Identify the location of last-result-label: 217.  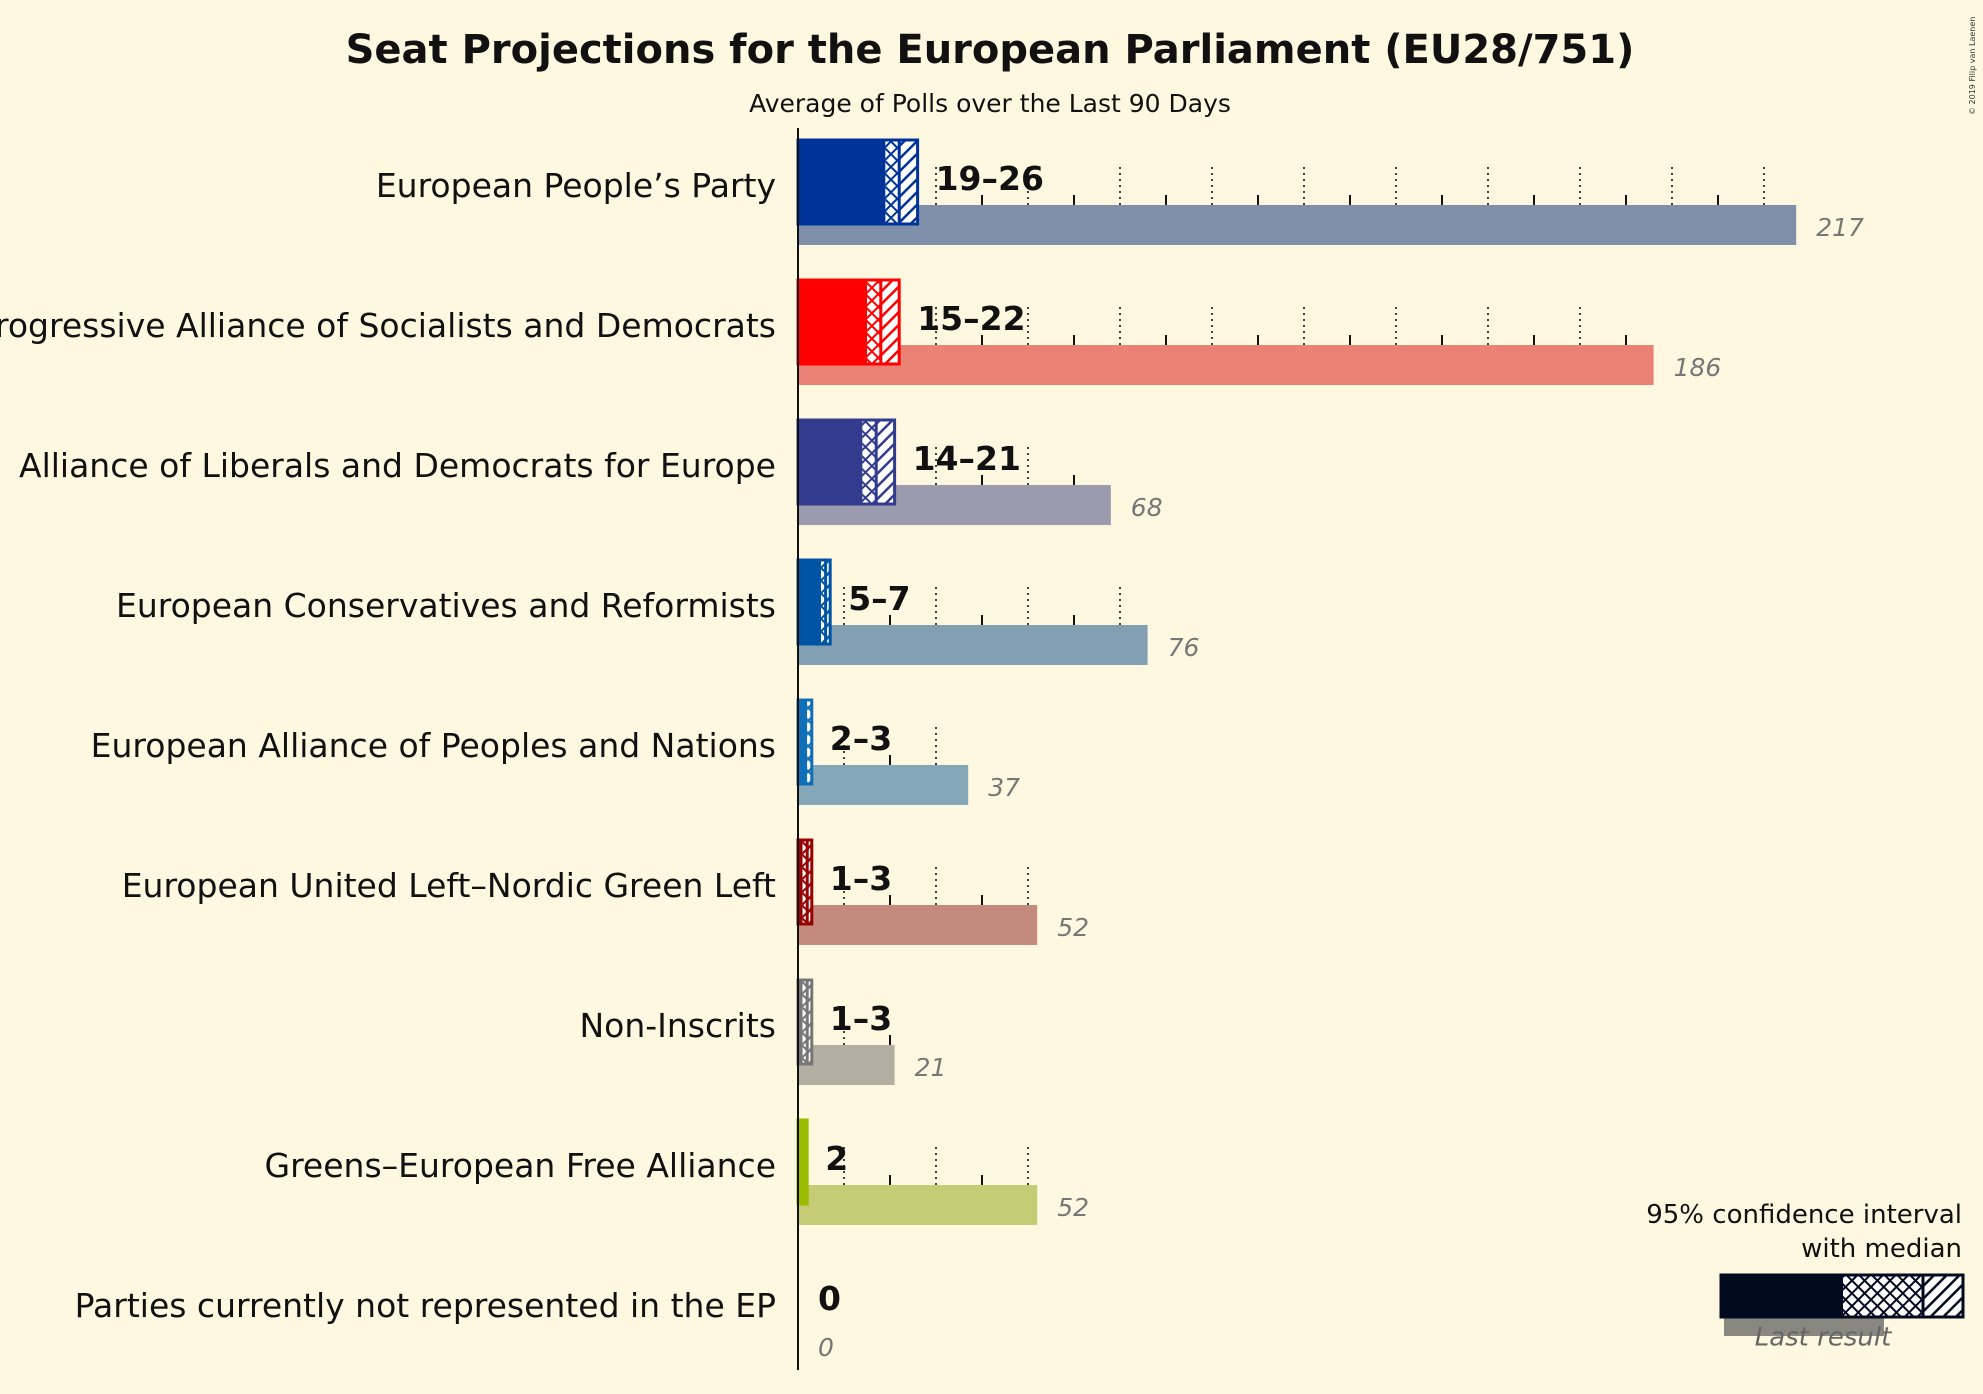
(1840, 227).